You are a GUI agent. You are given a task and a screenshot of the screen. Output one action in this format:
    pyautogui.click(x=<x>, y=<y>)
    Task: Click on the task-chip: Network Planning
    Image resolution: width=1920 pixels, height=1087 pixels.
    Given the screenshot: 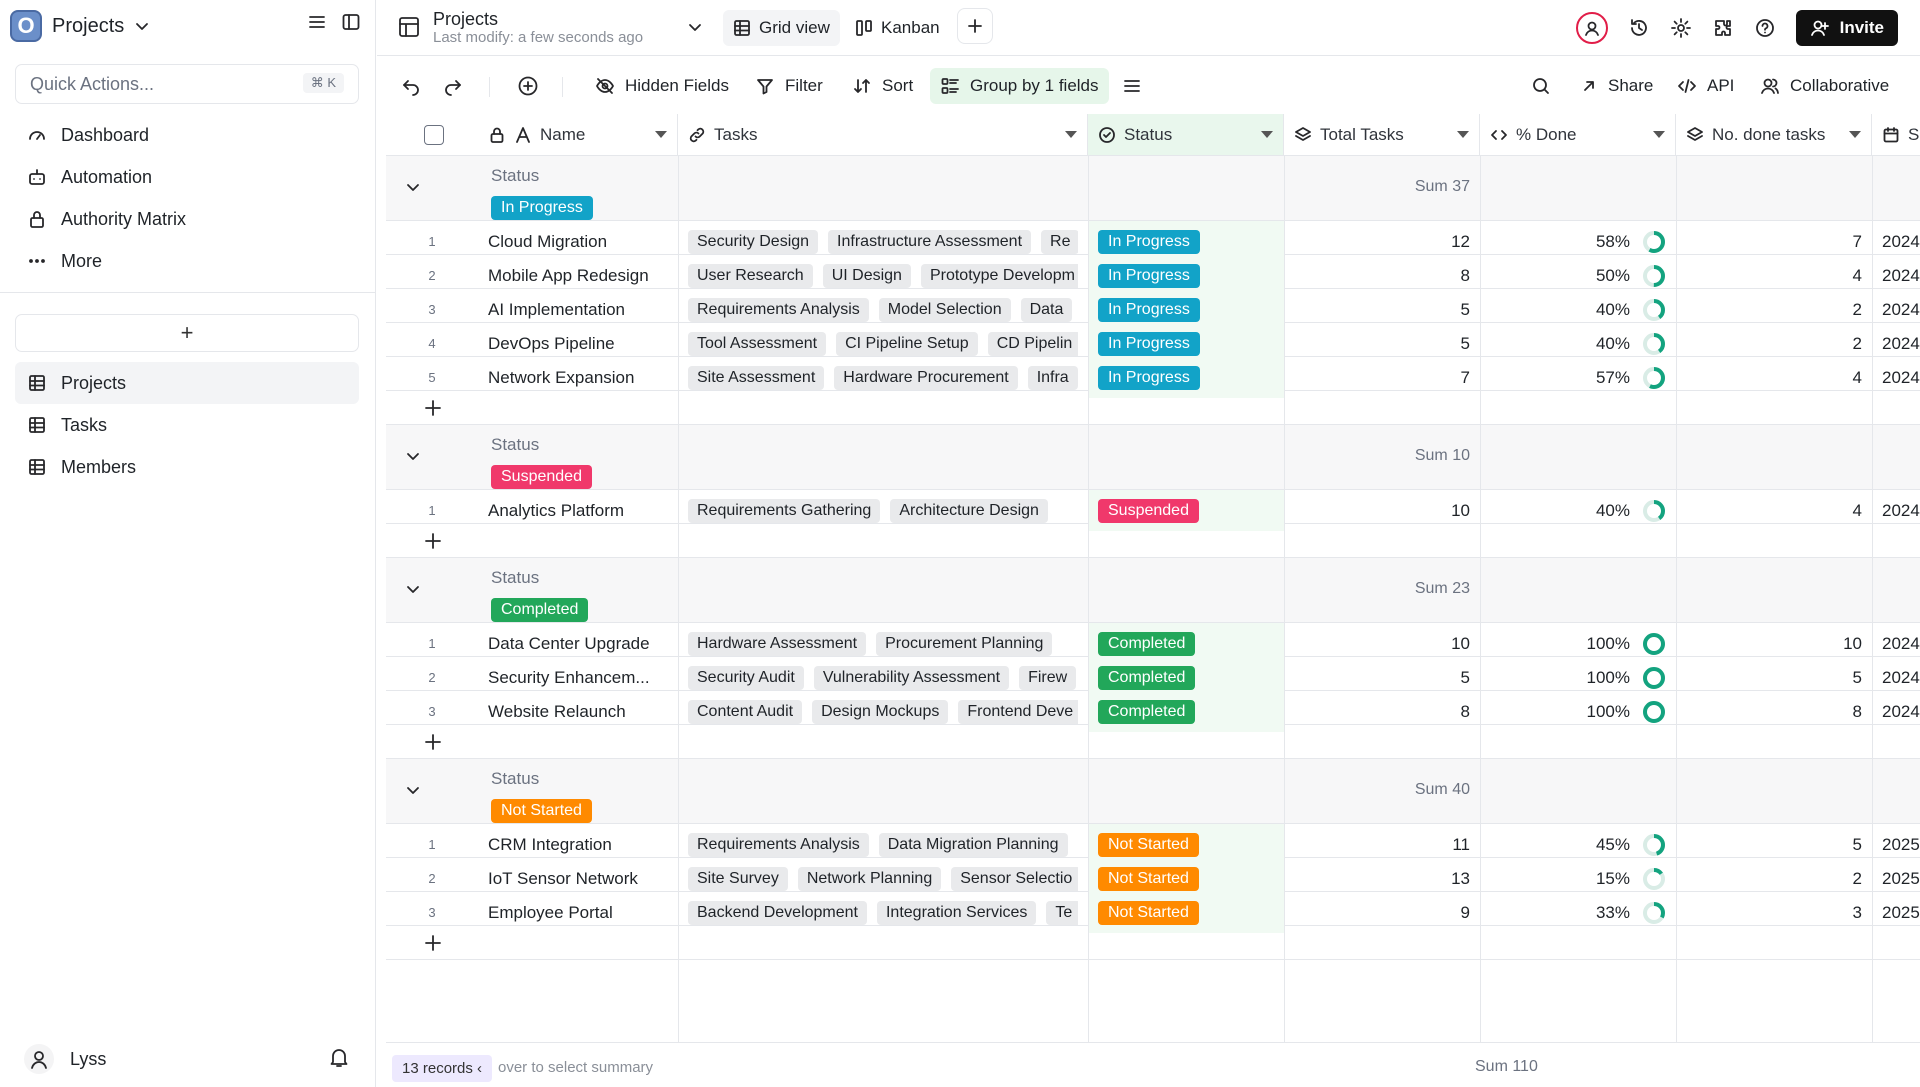 What is the action you would take?
    pyautogui.click(x=869, y=878)
    